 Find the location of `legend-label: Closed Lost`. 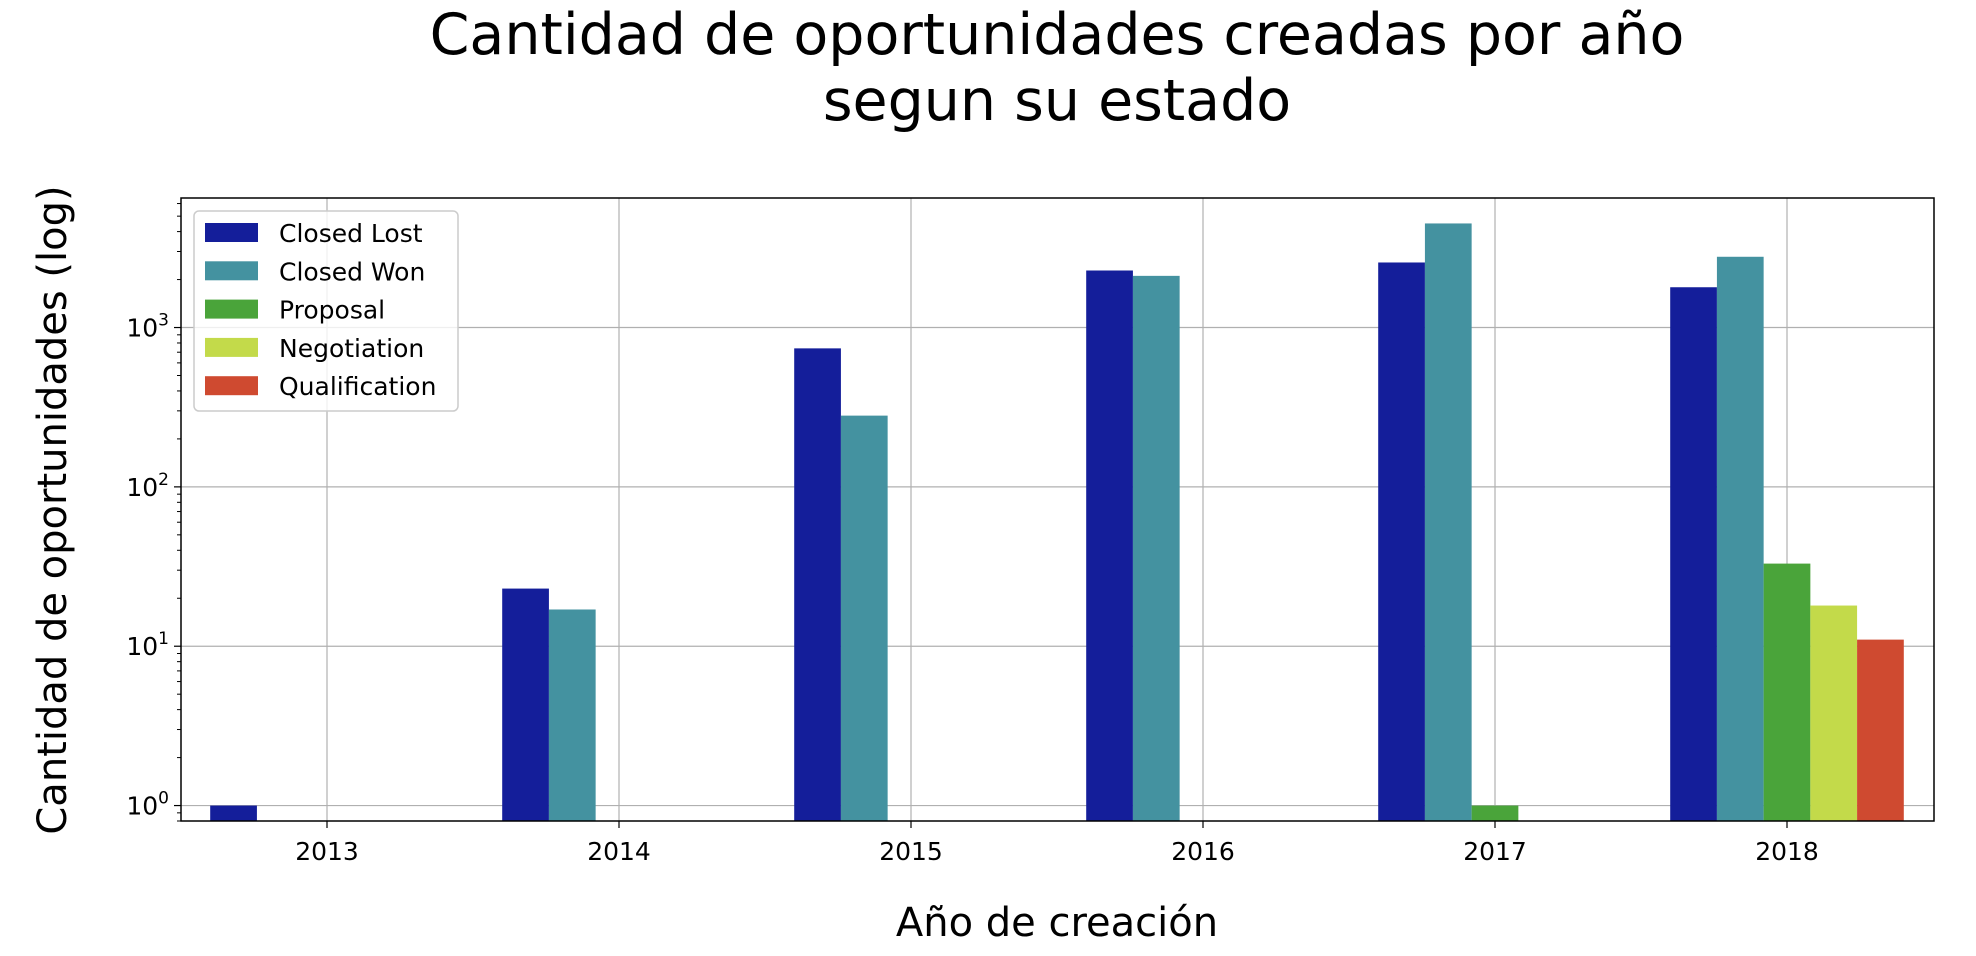

legend-label: Closed Lost is located at coordinates (351, 233).